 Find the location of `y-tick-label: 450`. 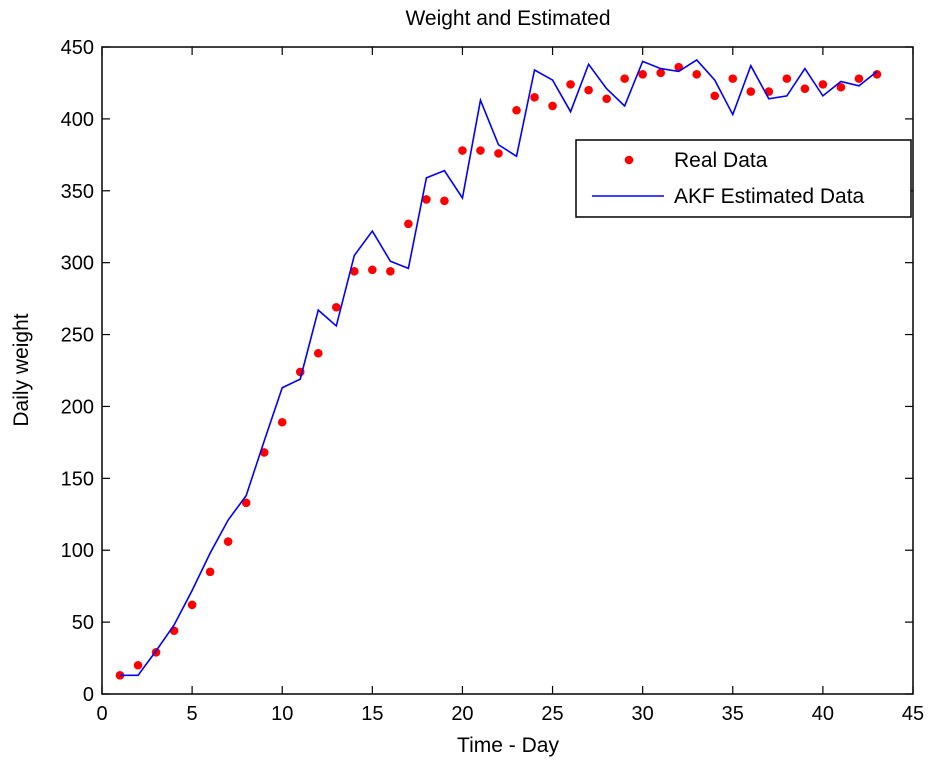

y-tick-label: 450 is located at coordinates (77, 48).